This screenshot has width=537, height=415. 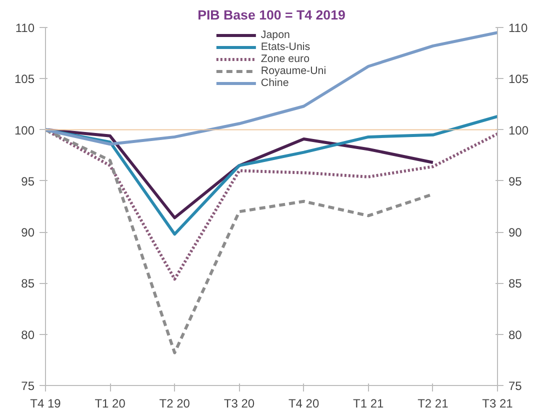 I want to click on y2-tick-label: 85, so click(x=515, y=283).